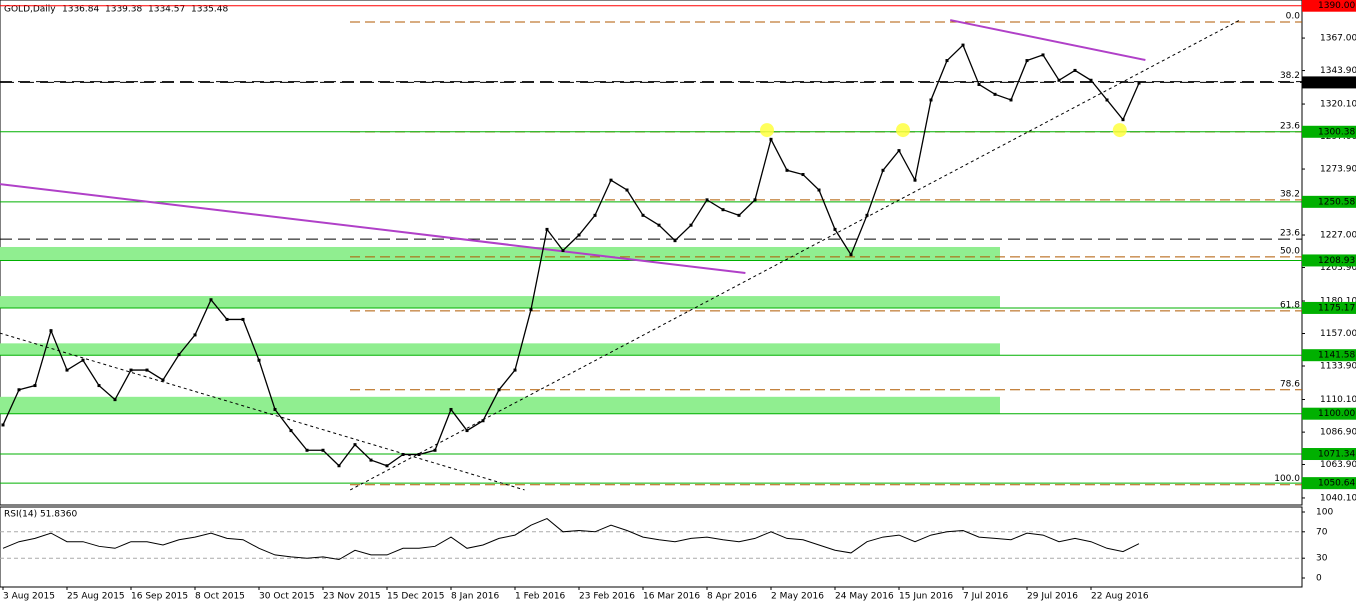  Describe the element at coordinates (1338, 465) in the screenshot. I see `y-tick-label: 1063.90` at that location.